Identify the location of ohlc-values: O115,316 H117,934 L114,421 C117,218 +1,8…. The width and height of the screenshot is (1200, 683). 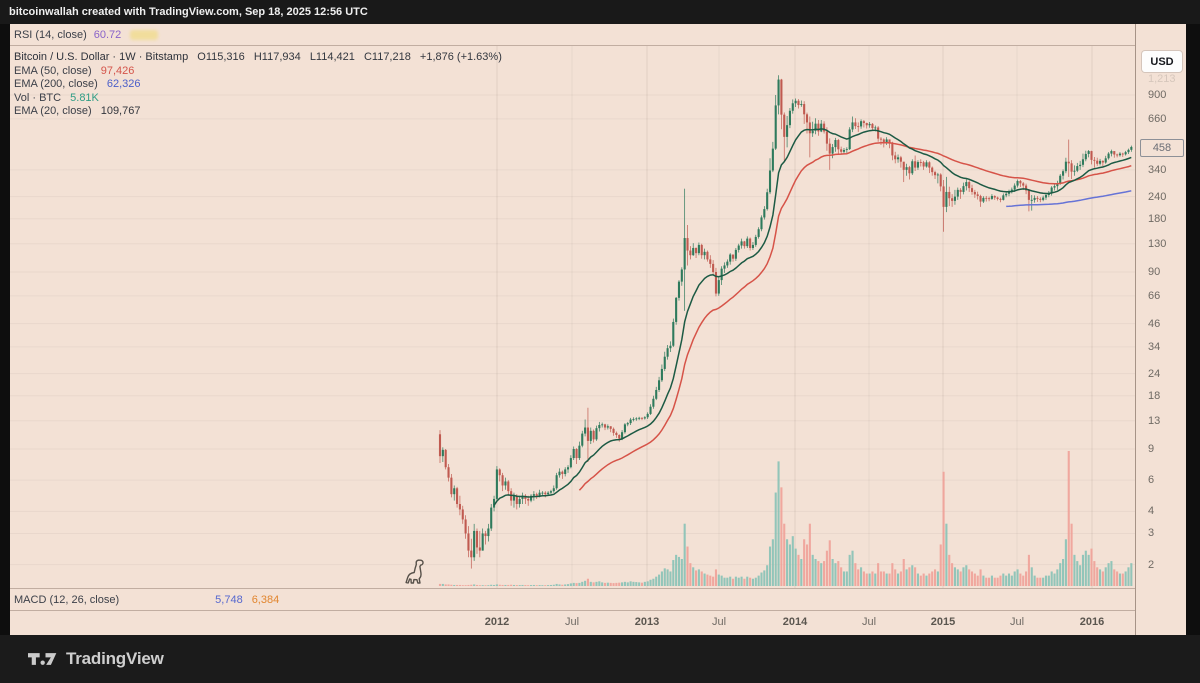
(346, 57).